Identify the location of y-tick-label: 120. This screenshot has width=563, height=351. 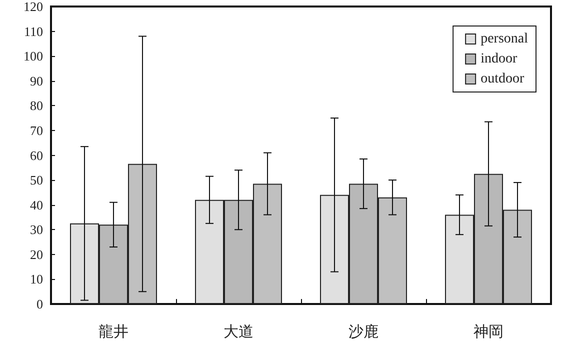
(33, 7).